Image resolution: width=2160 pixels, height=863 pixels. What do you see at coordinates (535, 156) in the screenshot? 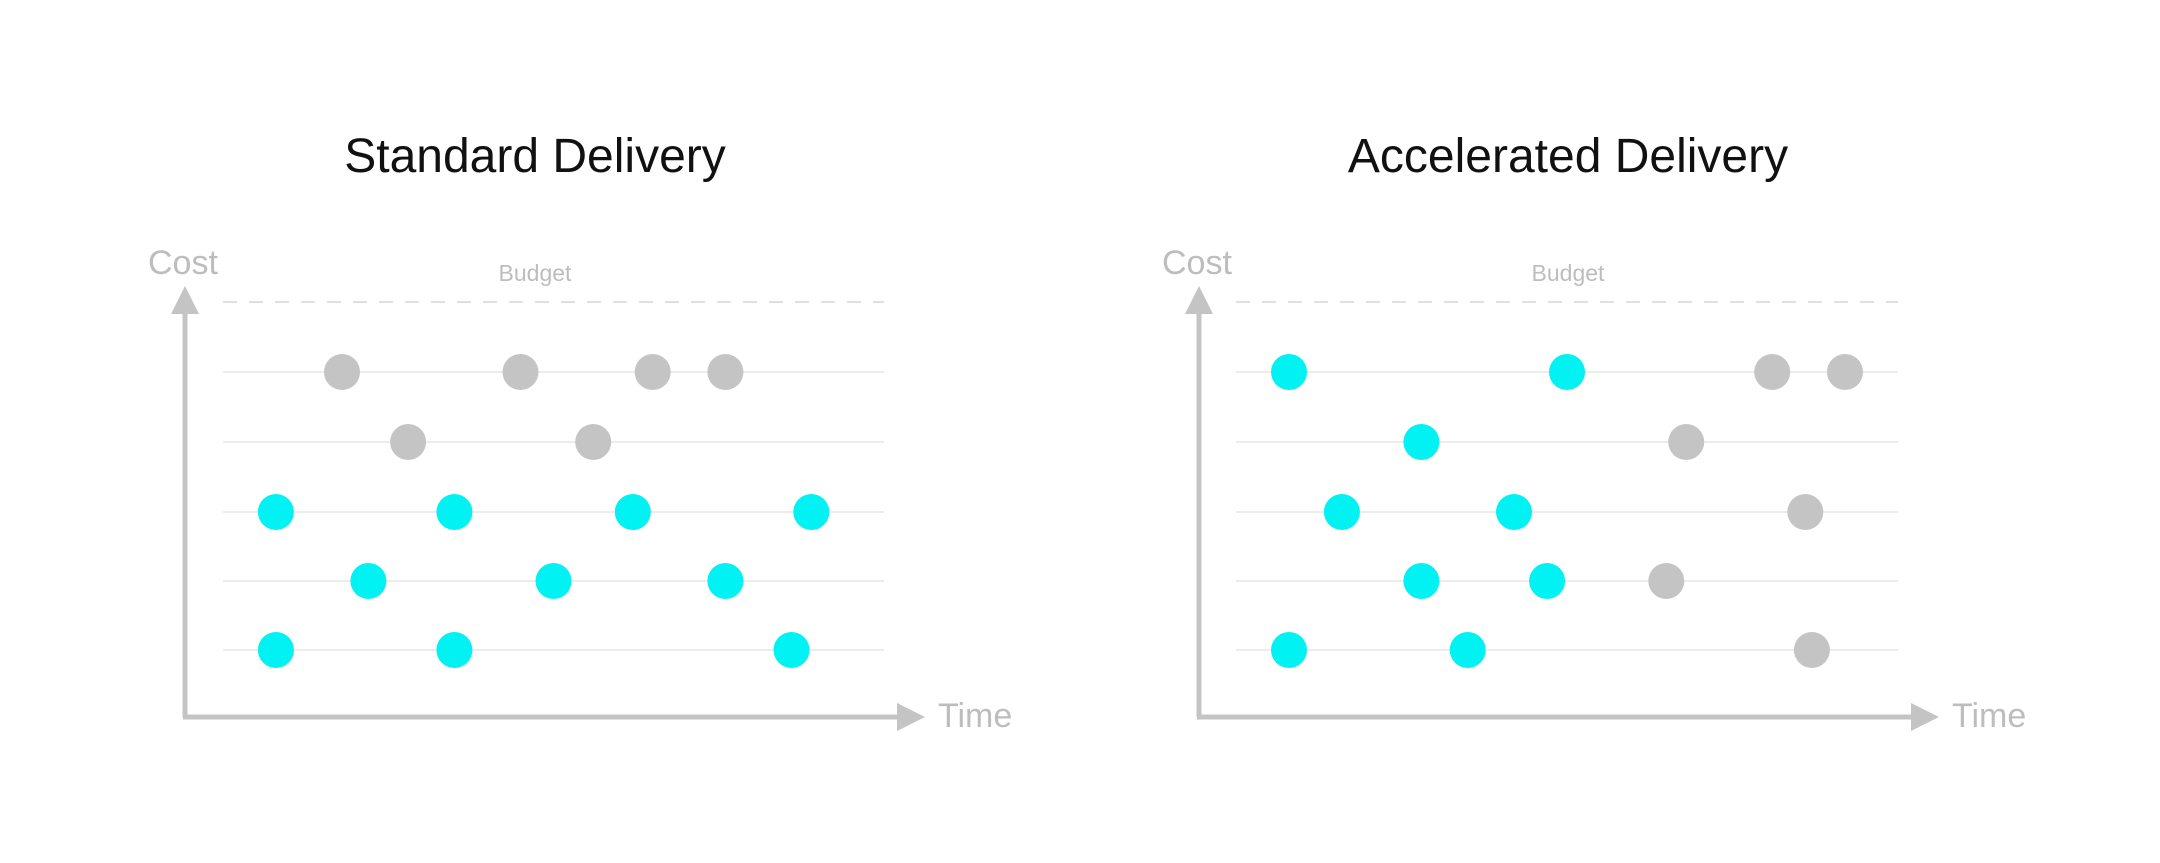
I see `panel-title: Standard Delivery` at bounding box center [535, 156].